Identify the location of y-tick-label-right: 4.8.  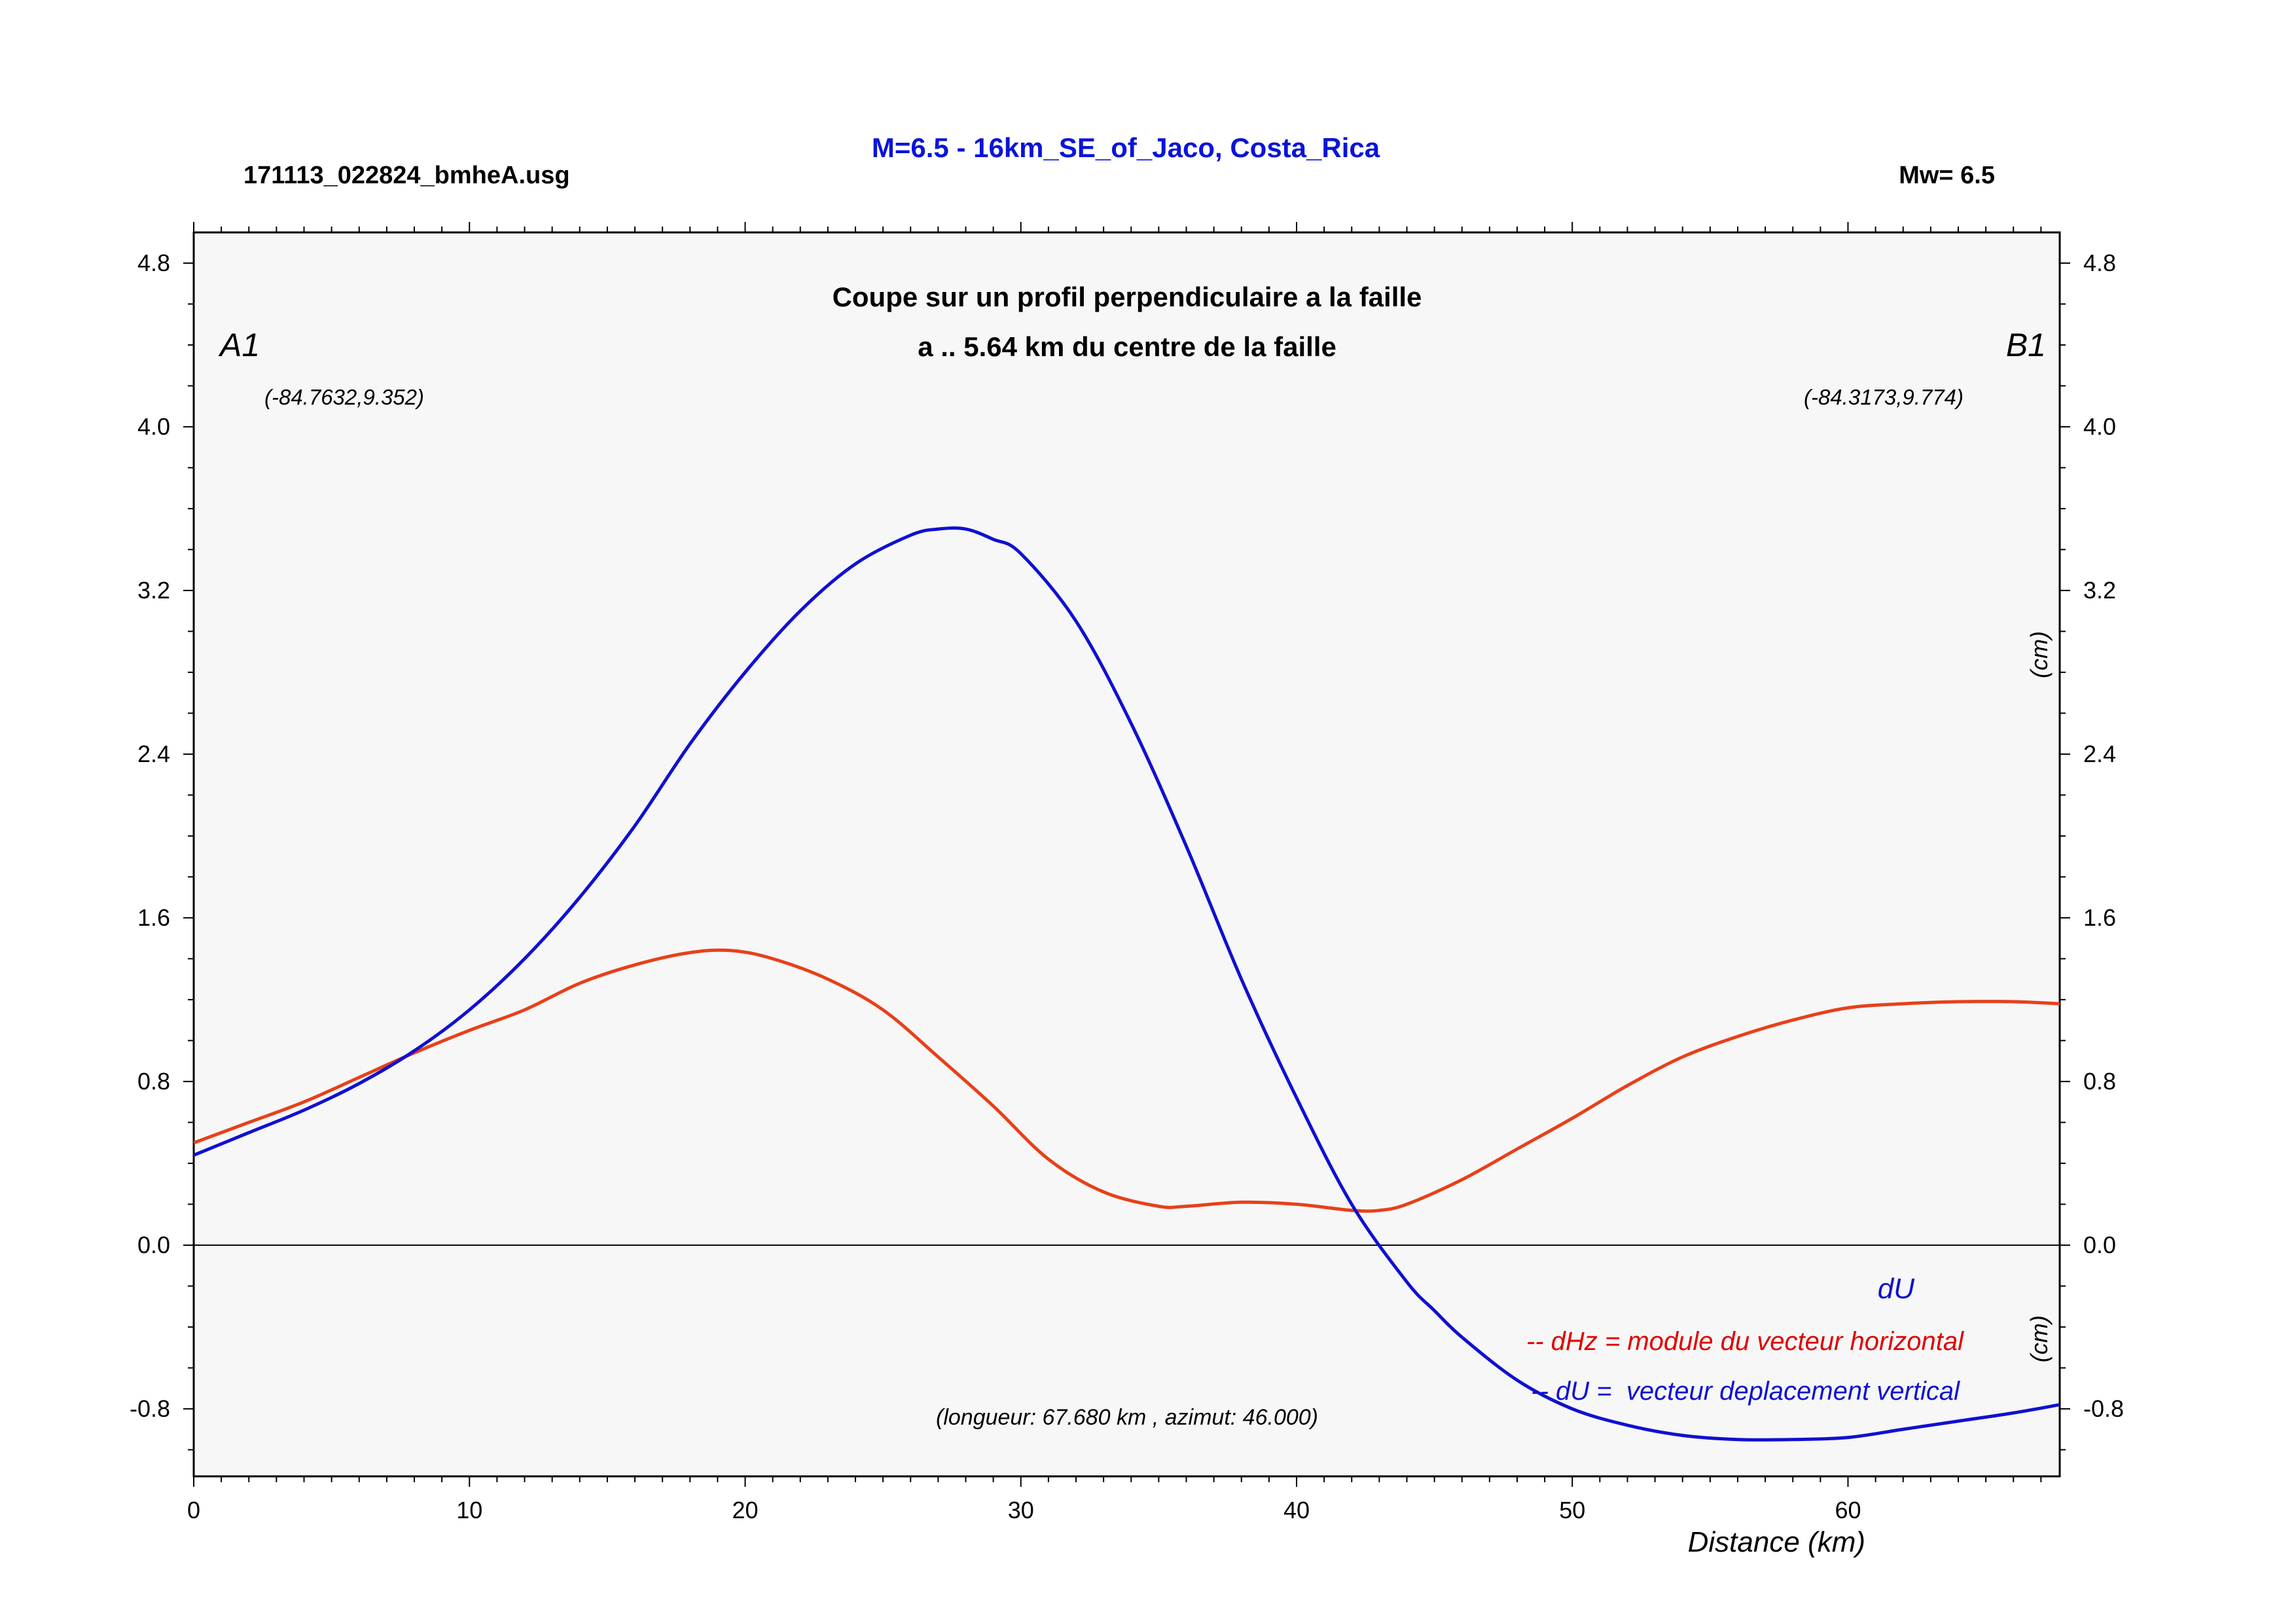
(2099, 262).